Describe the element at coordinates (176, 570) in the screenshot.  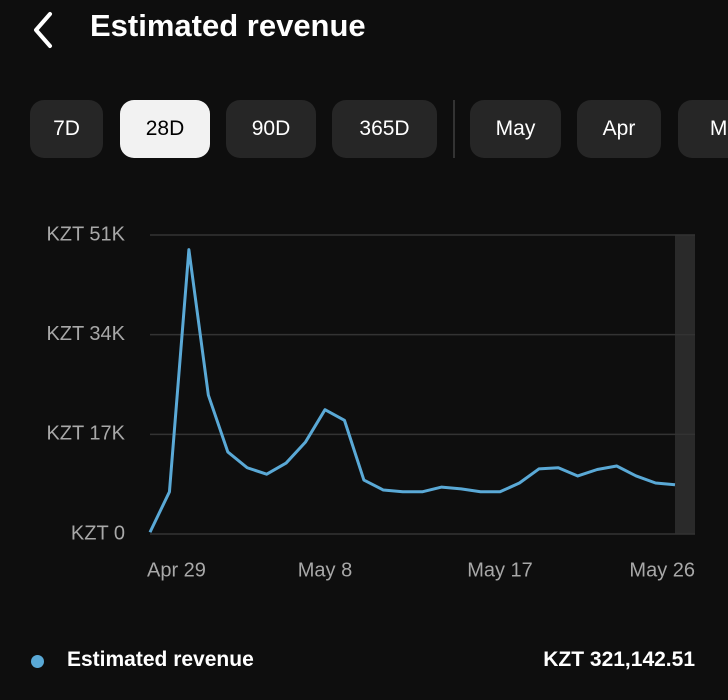
I see `x-tick-label: Apr 29` at that location.